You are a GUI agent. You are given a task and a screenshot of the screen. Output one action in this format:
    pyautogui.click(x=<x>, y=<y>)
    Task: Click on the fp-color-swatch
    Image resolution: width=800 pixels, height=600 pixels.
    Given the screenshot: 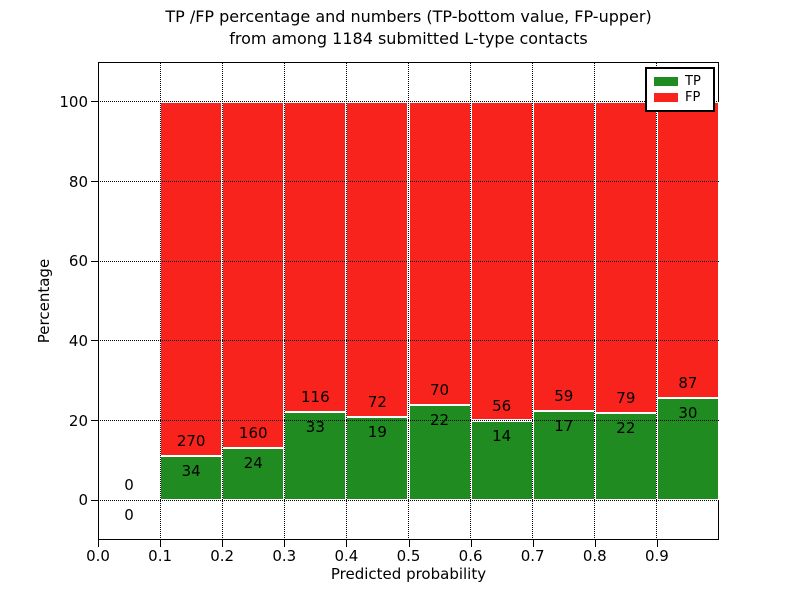 What is the action you would take?
    pyautogui.click(x=666, y=98)
    